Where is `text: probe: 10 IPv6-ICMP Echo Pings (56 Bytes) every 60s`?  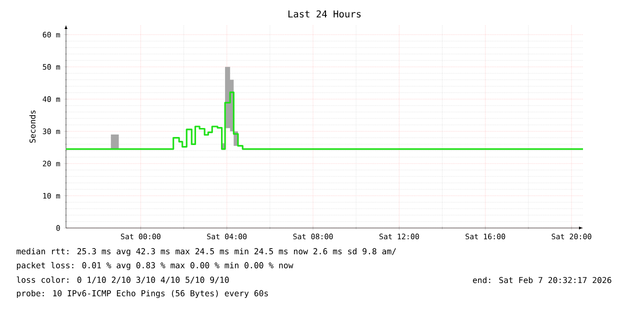 text: probe: 10 IPv6-ICMP Echo Pings (56 Bytes) every 60s is located at coordinates (142, 294).